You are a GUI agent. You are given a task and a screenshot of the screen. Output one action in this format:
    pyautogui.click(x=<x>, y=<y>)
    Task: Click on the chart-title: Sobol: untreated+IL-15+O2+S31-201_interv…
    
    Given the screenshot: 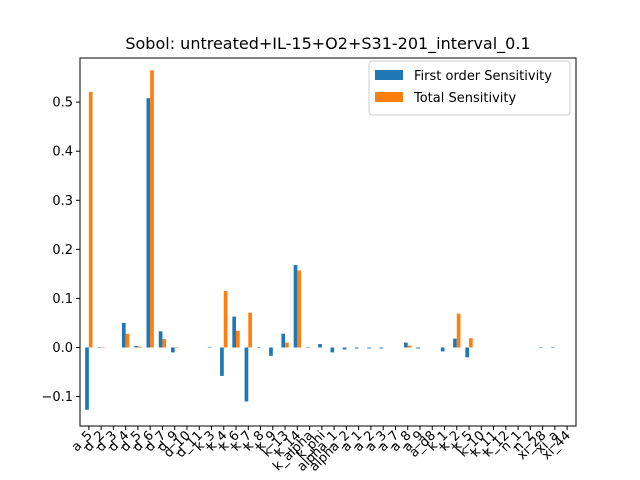 What is the action you would take?
    pyautogui.click(x=327, y=44)
    